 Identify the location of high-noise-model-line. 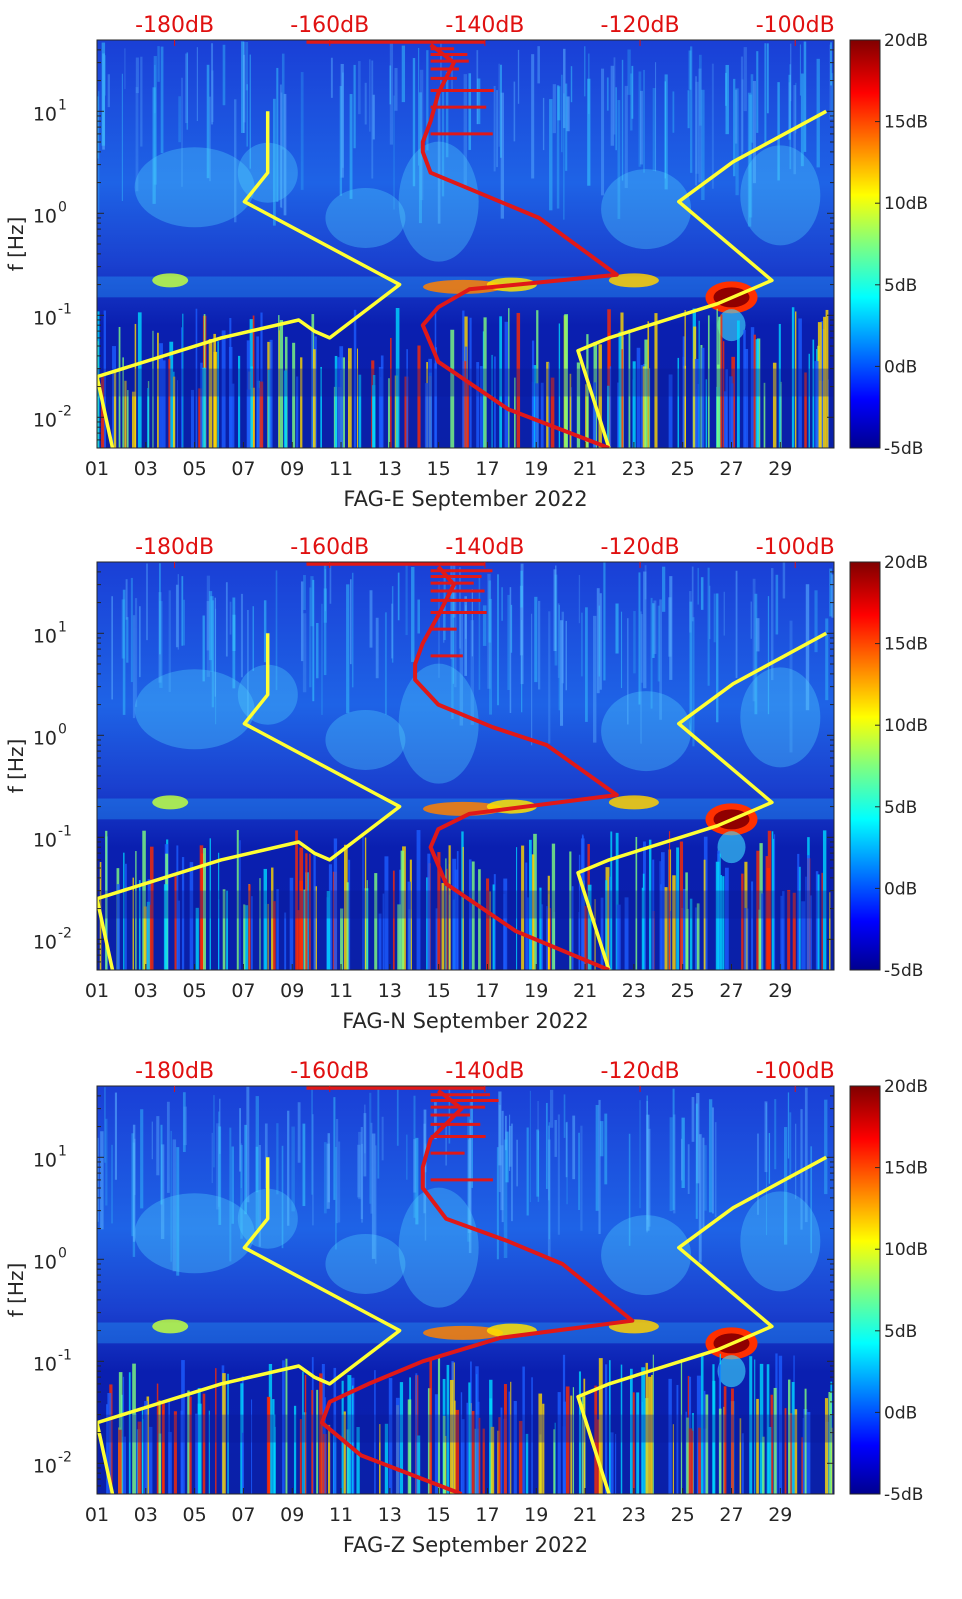
(702, 1324).